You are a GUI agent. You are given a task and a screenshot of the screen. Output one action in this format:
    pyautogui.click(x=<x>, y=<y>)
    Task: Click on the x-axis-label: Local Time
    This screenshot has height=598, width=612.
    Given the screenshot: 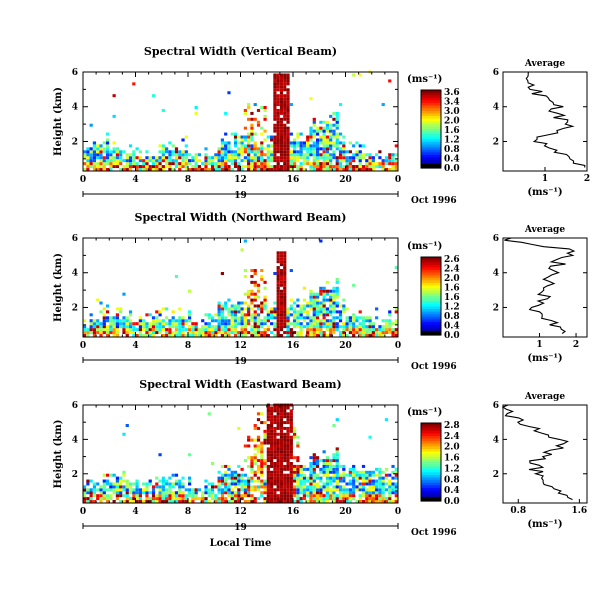 What is the action you would take?
    pyautogui.click(x=241, y=543)
    